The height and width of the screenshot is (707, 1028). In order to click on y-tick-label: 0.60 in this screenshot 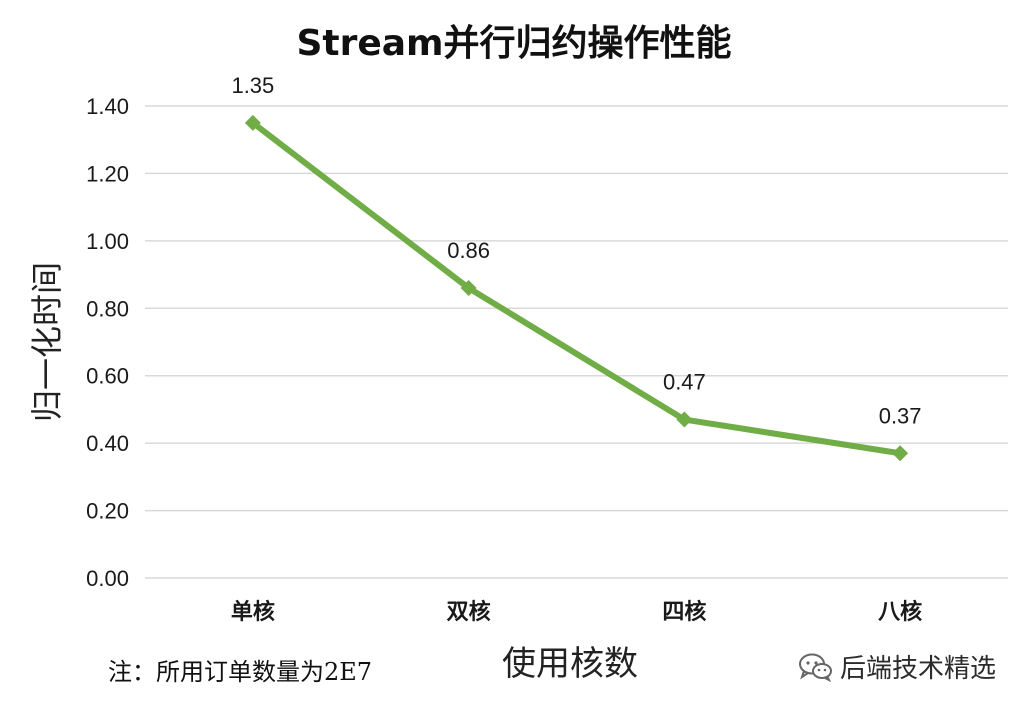, I will do `click(107, 376)`.